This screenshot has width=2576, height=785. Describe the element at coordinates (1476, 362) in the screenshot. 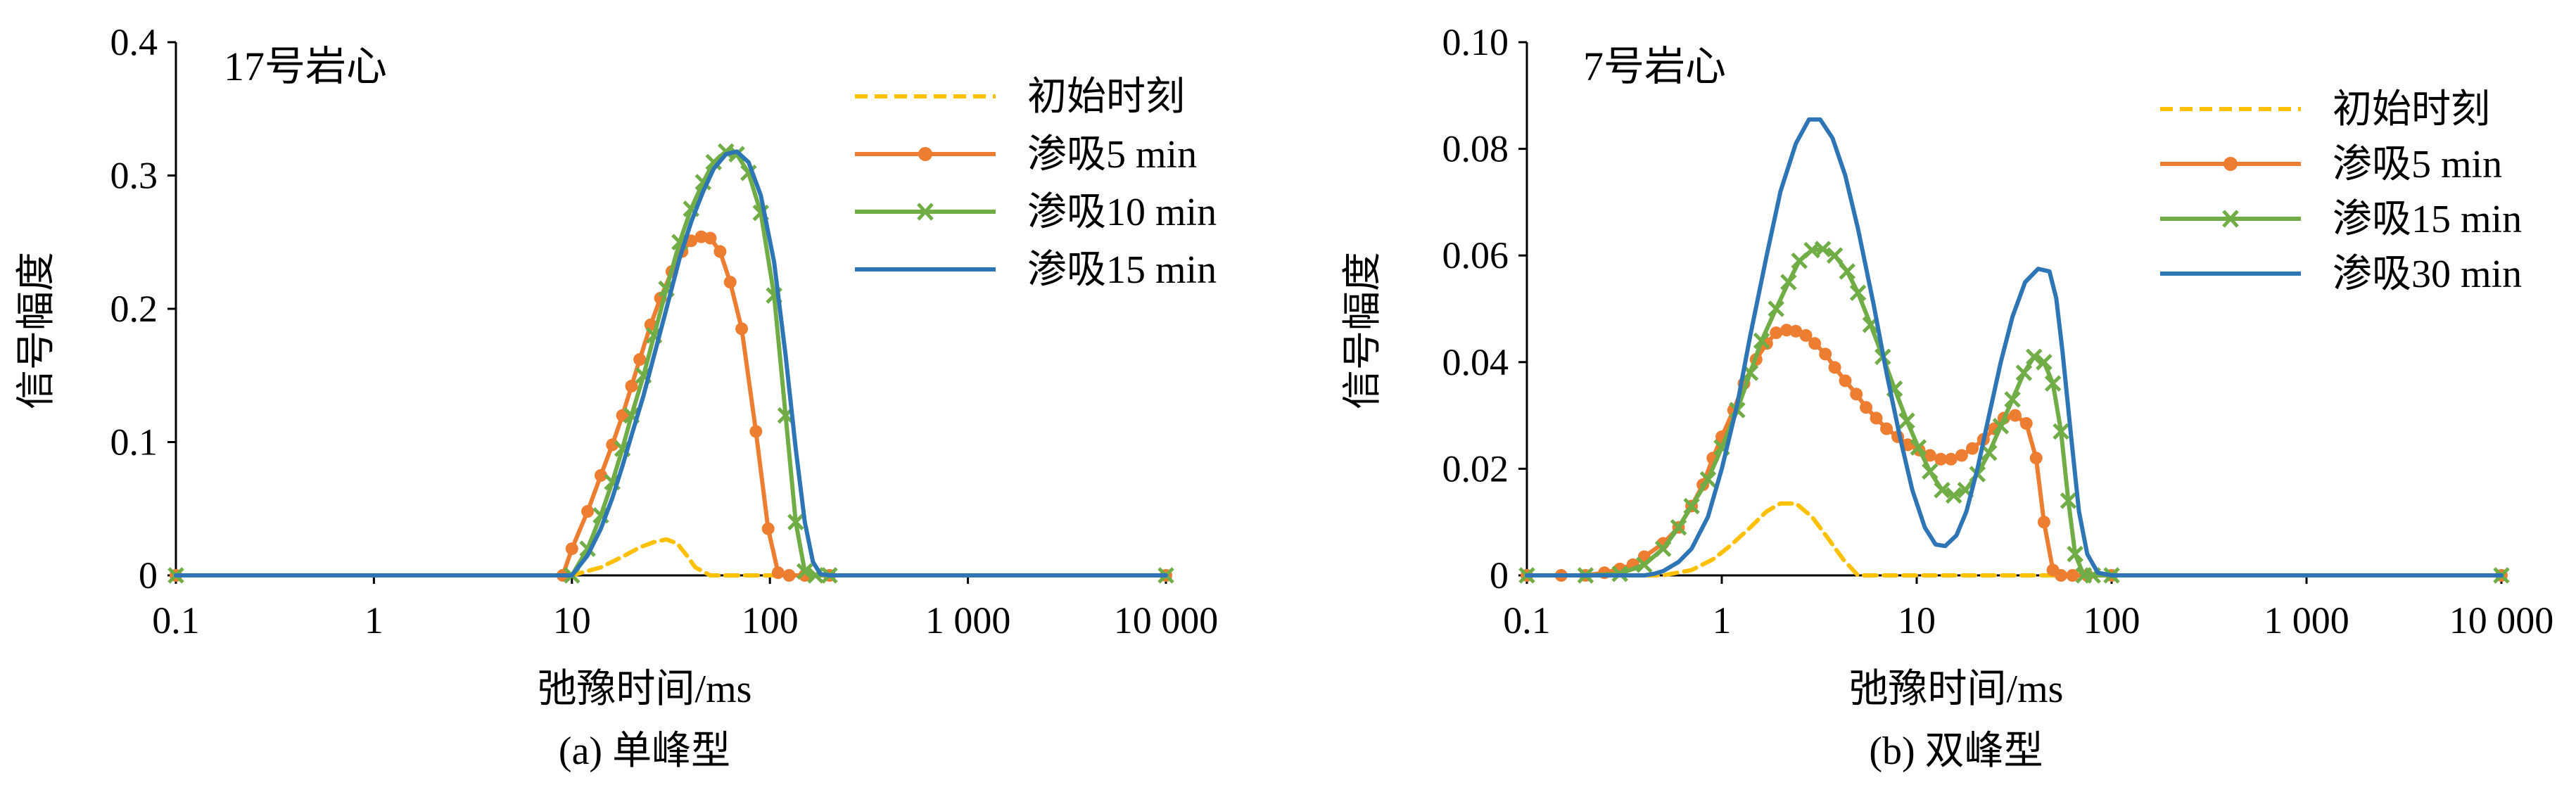

I see `y-tick-label: 0.04` at that location.